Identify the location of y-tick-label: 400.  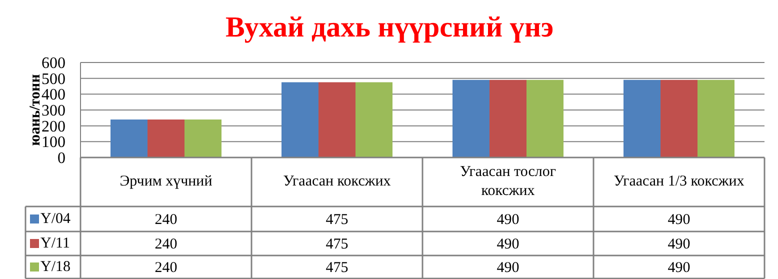
(54, 95).